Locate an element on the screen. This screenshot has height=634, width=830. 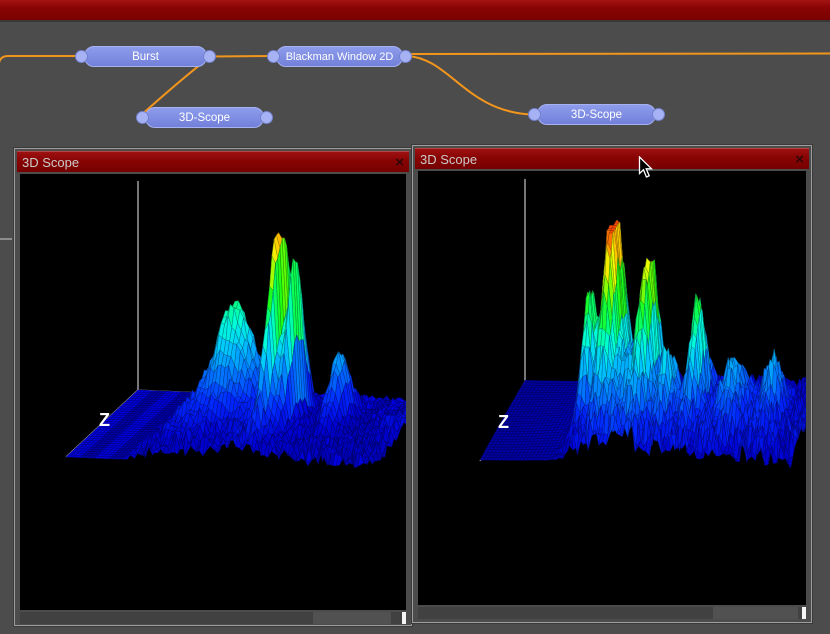
node-burst: Burst is located at coordinates (145, 56).